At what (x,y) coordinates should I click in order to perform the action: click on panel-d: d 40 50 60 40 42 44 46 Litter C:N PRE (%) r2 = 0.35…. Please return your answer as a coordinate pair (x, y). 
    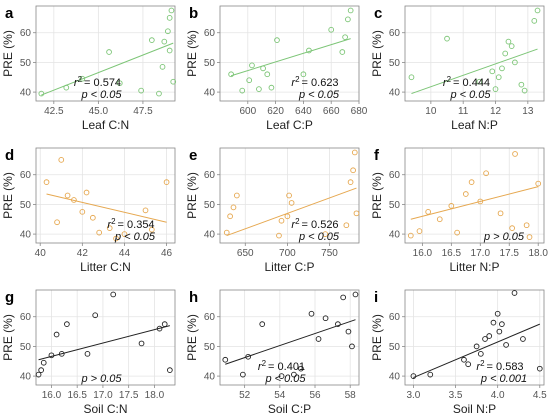
    Looking at the image, I should click on (88, 210).